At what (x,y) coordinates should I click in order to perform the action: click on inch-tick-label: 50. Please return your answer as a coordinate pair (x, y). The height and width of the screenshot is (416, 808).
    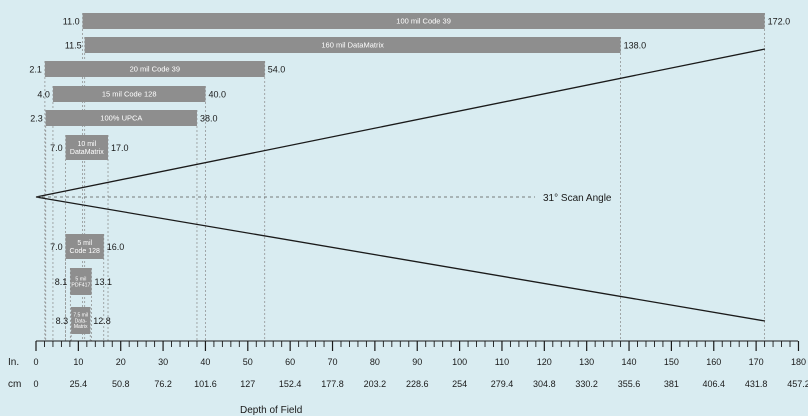
    Looking at the image, I should click on (248, 362).